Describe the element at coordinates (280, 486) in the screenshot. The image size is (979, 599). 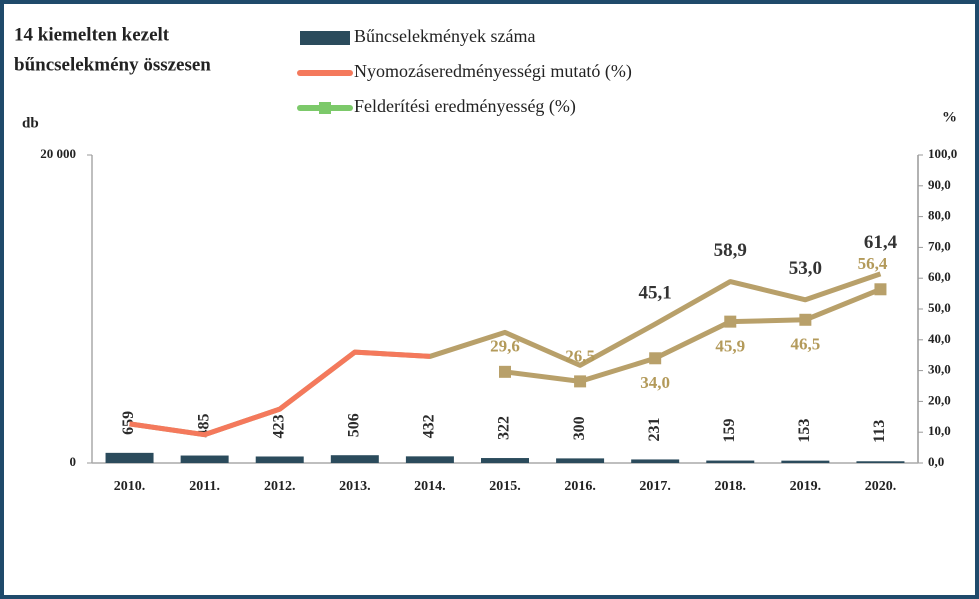
I see `x-tick-label: 2012.` at that location.